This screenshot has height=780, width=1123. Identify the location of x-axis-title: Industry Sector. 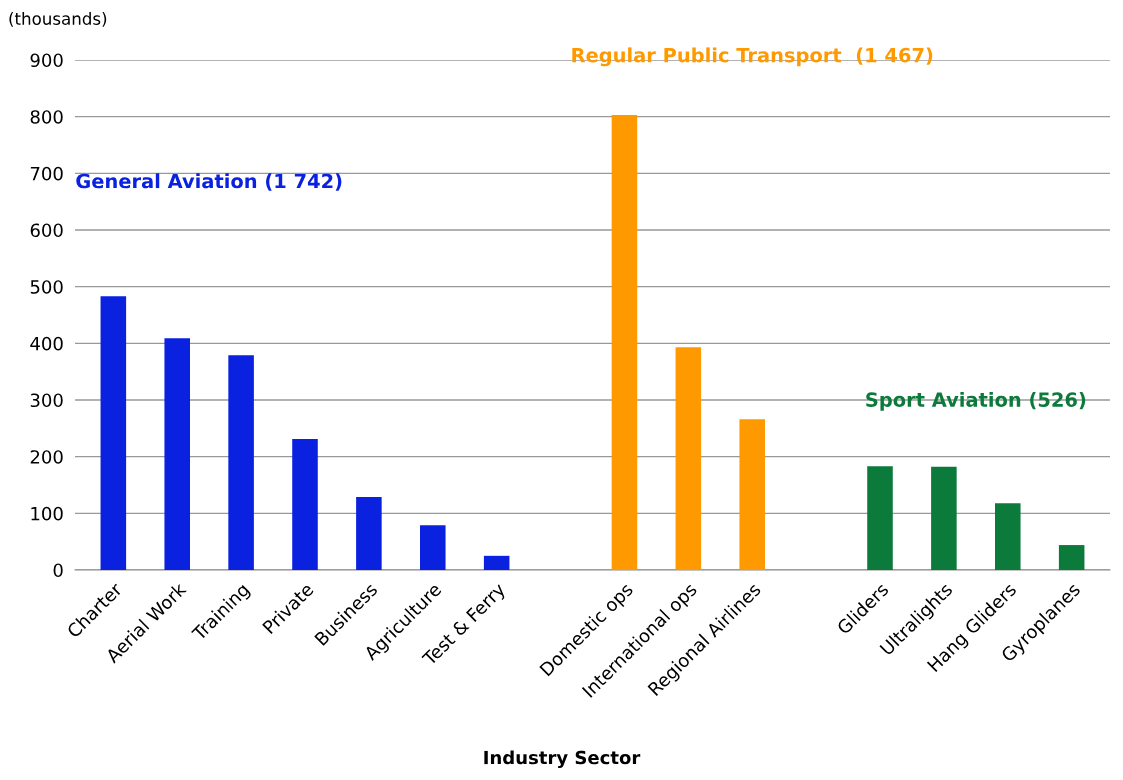
(562, 759).